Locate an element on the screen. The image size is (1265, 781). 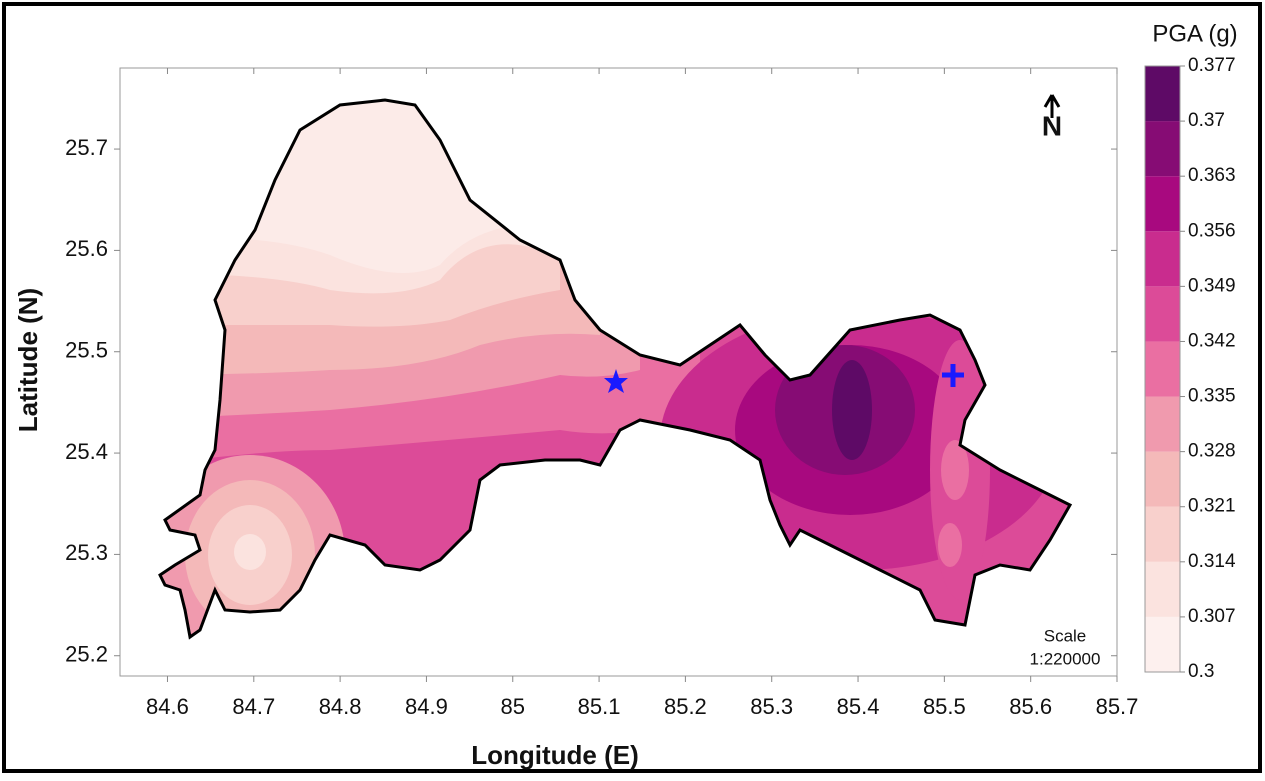
y-tick-label: 25.5 is located at coordinates (86, 350).